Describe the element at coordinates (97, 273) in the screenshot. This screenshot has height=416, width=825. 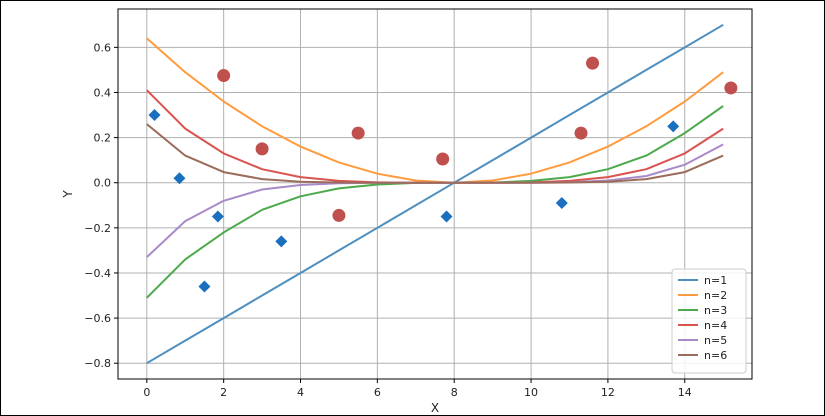
I see `y-tick-label: −0.4` at that location.